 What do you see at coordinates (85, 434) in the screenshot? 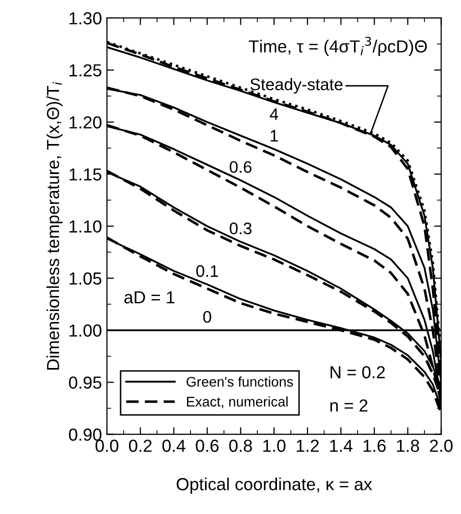
I see `y-tick-label: 0.90` at bounding box center [85, 434].